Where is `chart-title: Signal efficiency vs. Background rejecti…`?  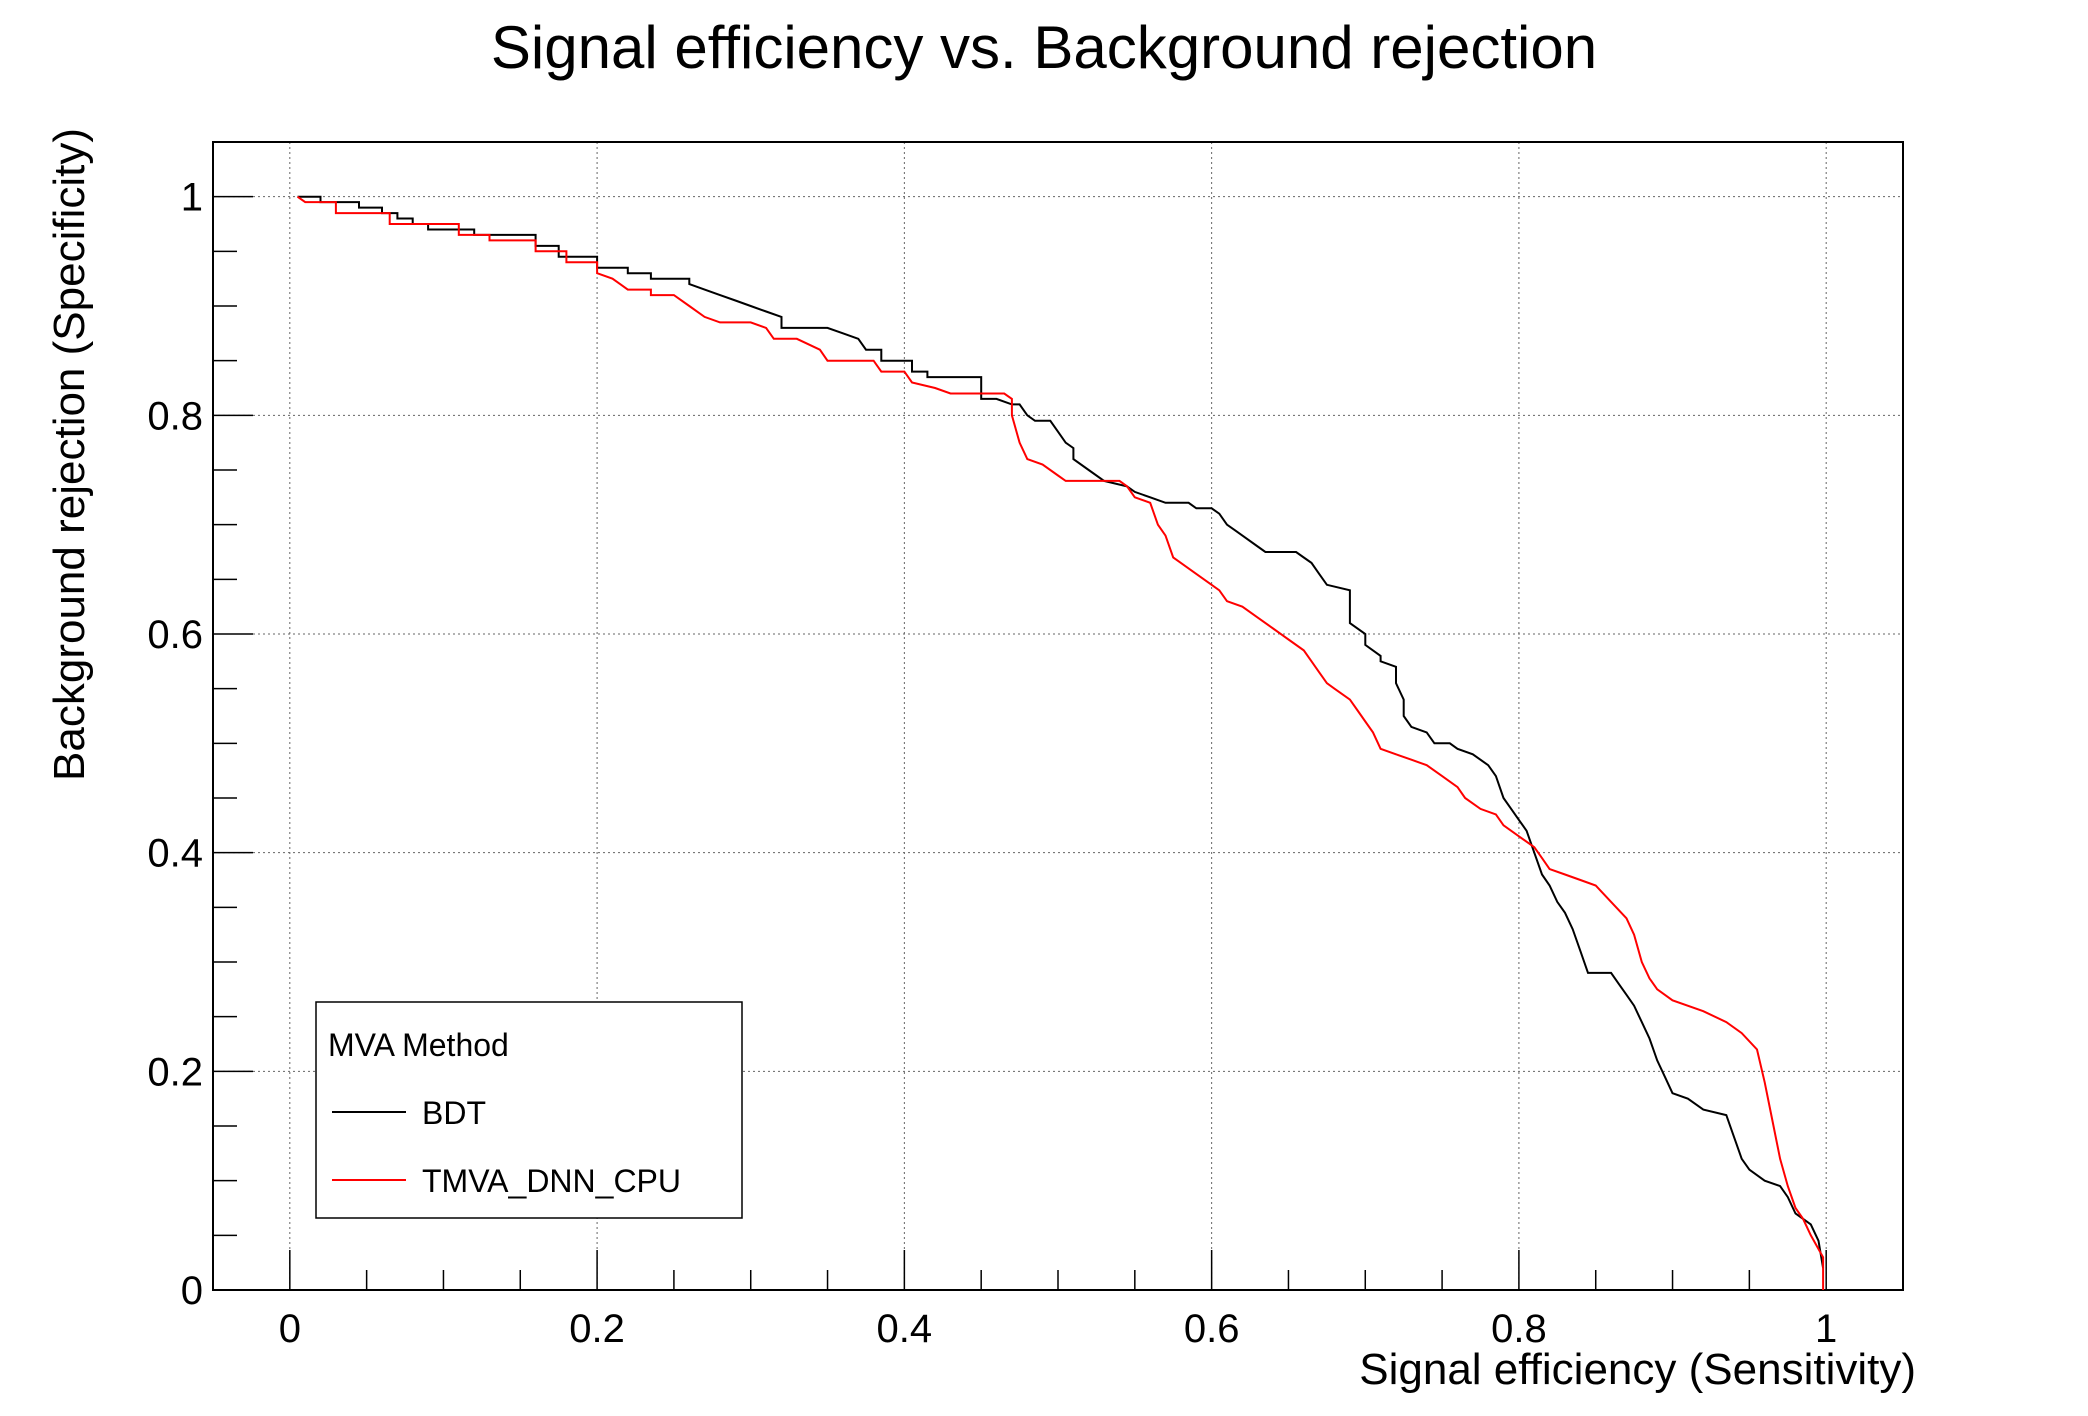 chart-title: Signal efficiency vs. Background rejecti… is located at coordinates (1044, 47).